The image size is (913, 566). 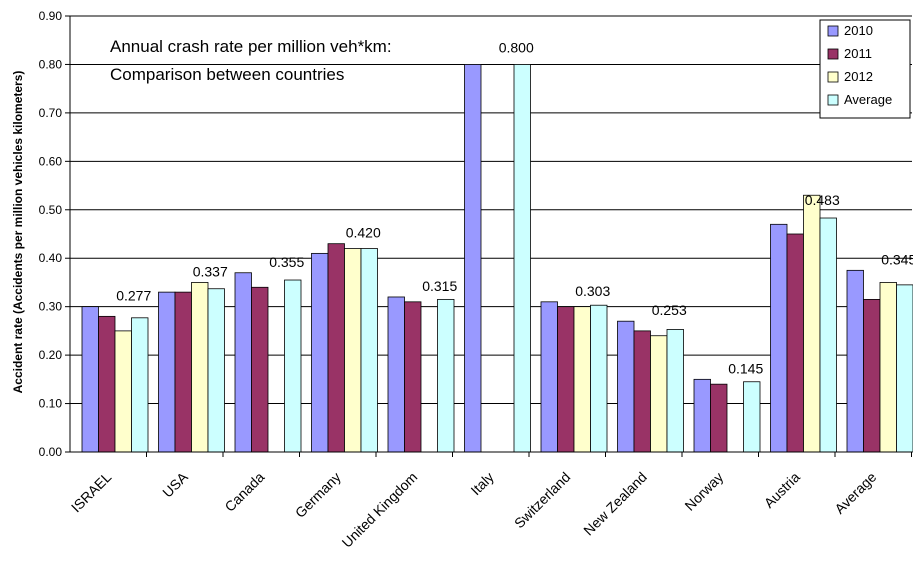 What do you see at coordinates (140, 385) in the screenshot?
I see `bar-average-israel` at bounding box center [140, 385].